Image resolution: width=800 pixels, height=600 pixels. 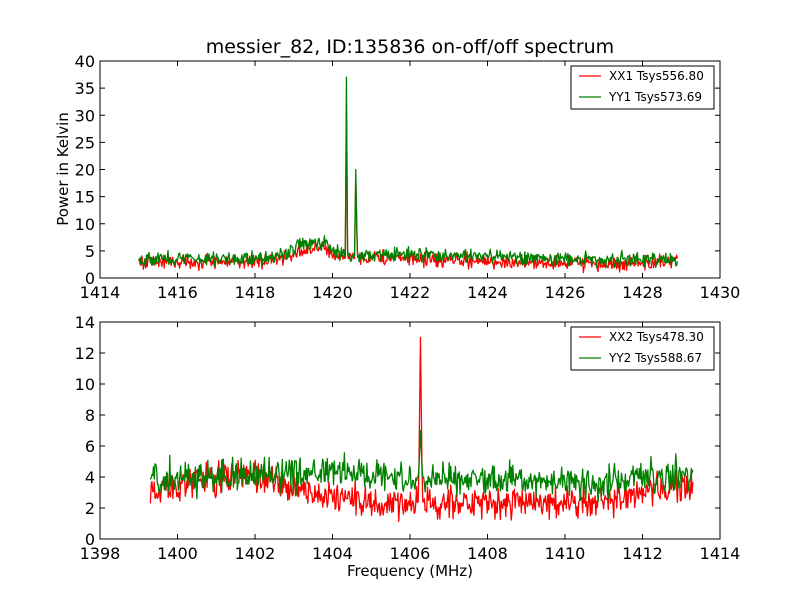 I want to click on x-tick-label: 1400, so click(x=177, y=553).